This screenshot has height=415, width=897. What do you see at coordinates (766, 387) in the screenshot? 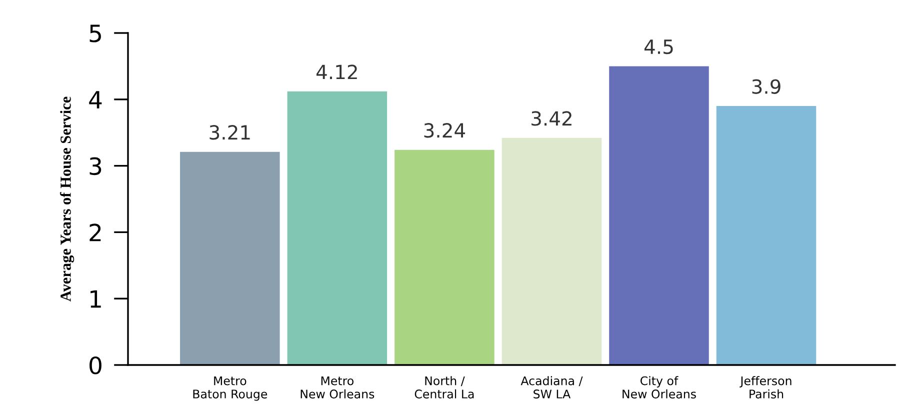
I see `x-tick-label: Jefferson Parish` at bounding box center [766, 387].